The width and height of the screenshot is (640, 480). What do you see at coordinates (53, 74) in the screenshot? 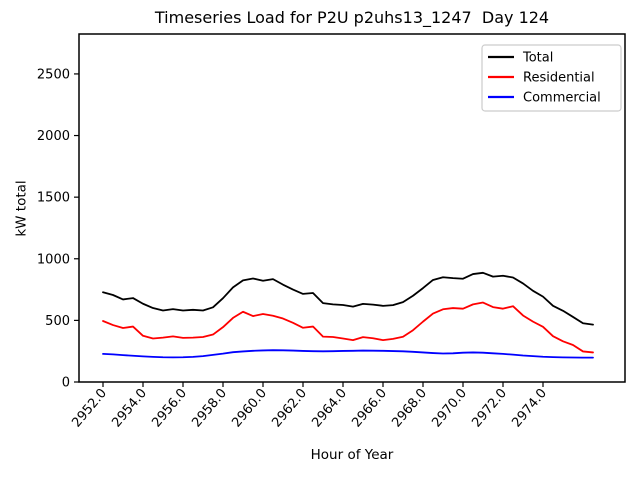
I see `y-tick-label: 2500` at bounding box center [53, 74].